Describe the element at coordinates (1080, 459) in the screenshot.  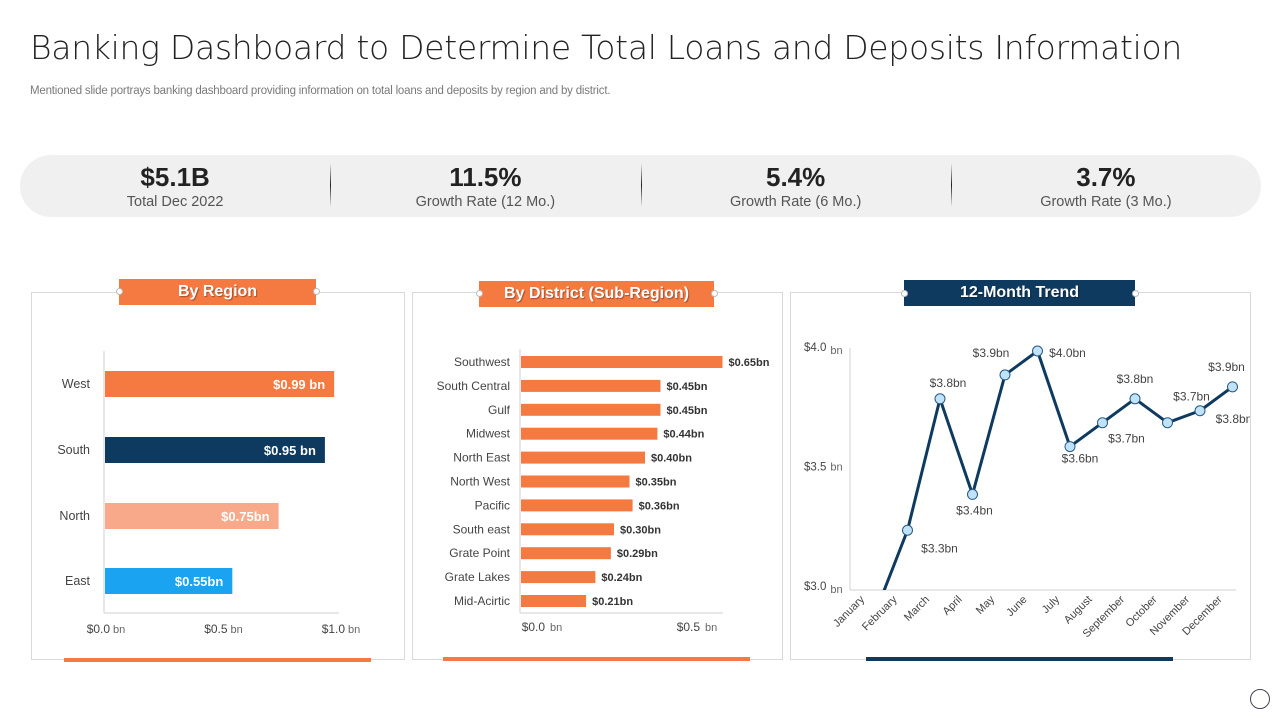
I see `point-label: $3.6bn` at that location.